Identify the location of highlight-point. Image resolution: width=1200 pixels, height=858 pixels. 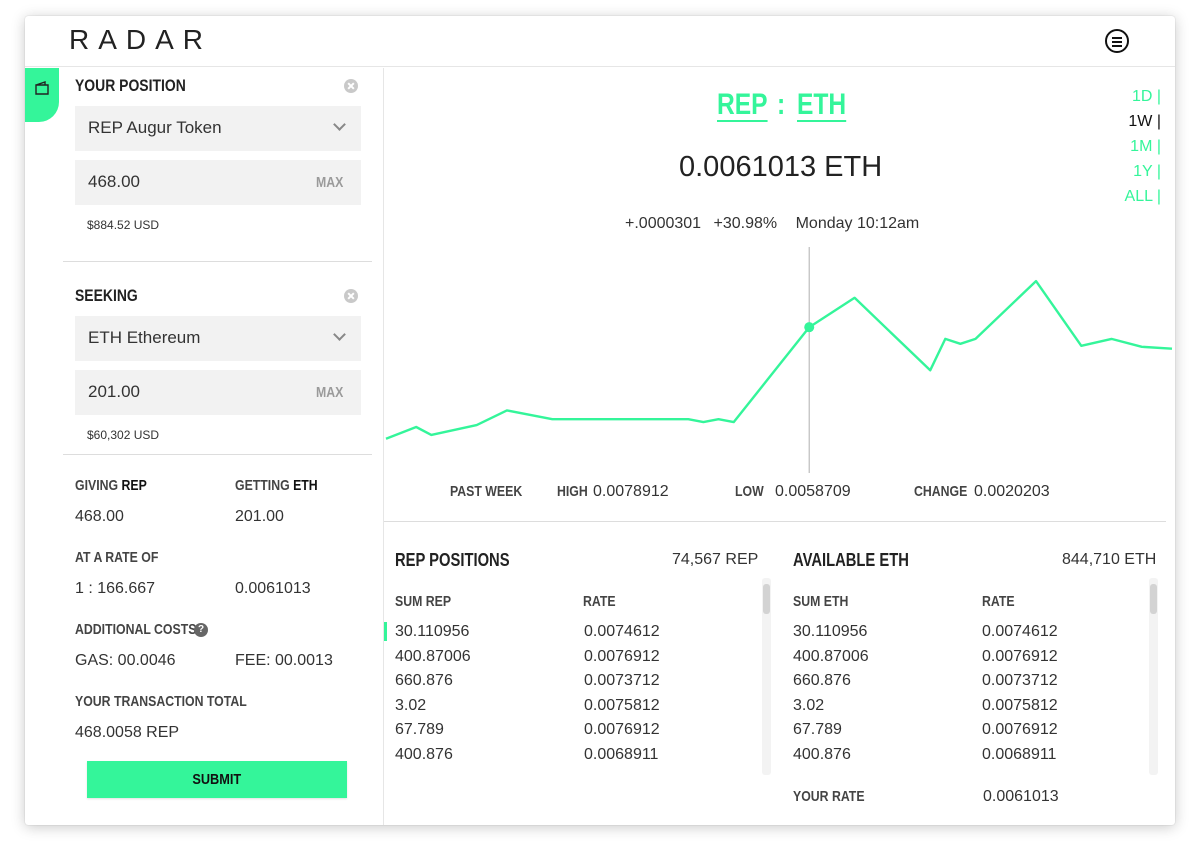
(809, 327).